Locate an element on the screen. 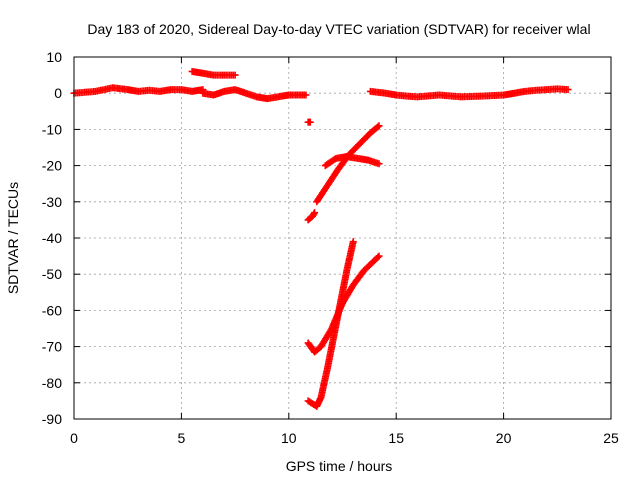 Image resolution: width=640 pixels, height=480 pixels. x-tick-label: 15 is located at coordinates (396, 438).